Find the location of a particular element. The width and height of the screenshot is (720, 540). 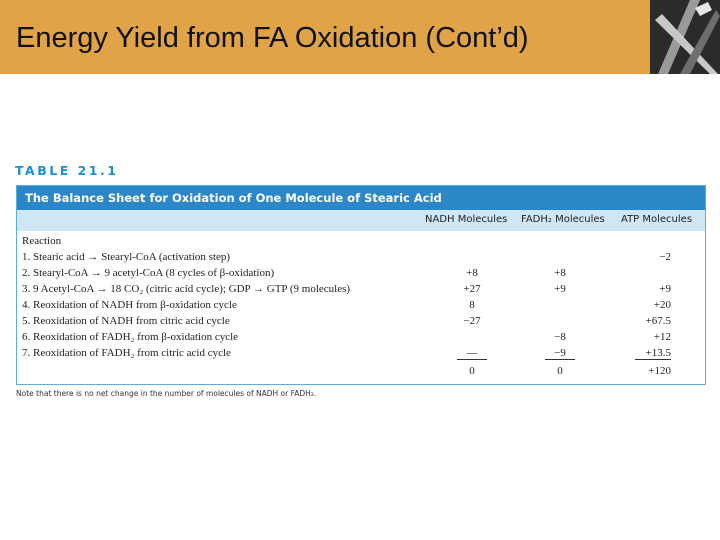

column-header-atp: ATP Molecules is located at coordinates (657, 219).